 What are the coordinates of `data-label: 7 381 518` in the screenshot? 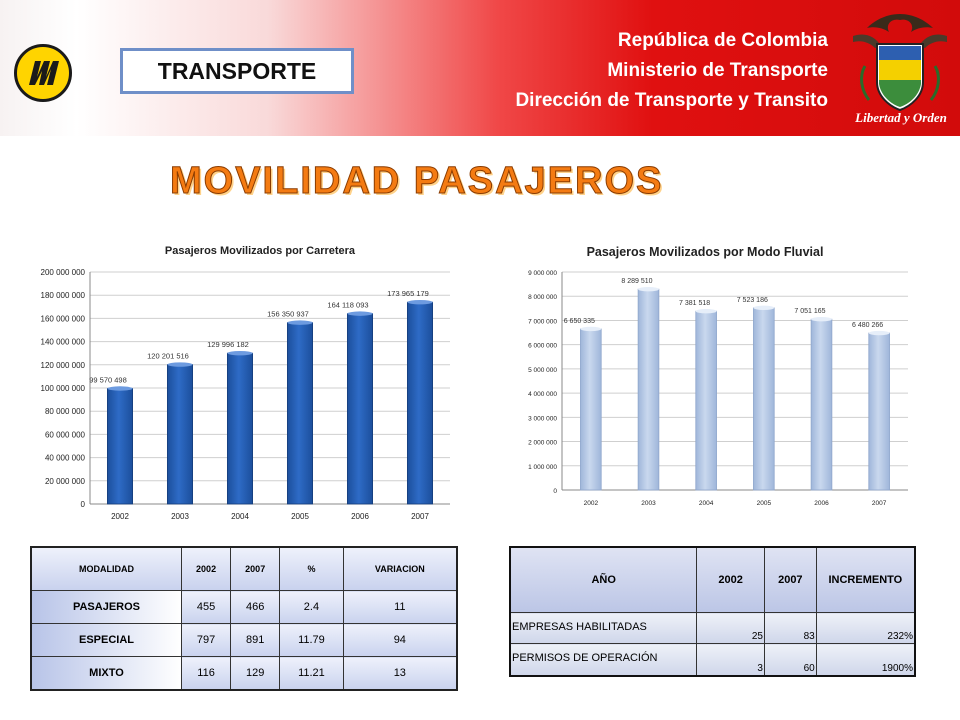 It's located at (694, 303).